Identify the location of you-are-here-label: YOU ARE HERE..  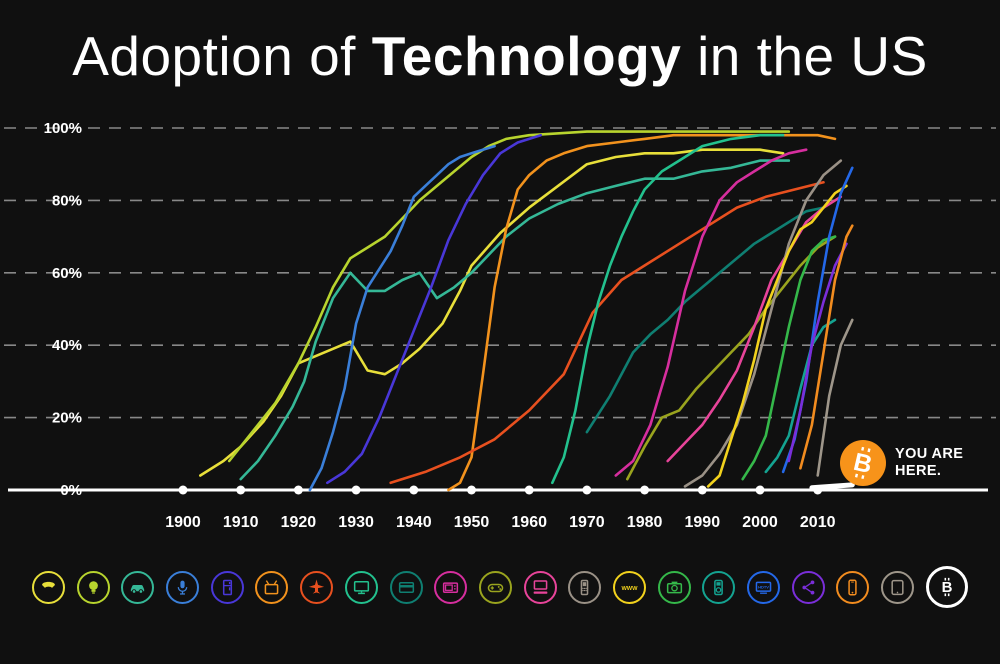
(929, 463).